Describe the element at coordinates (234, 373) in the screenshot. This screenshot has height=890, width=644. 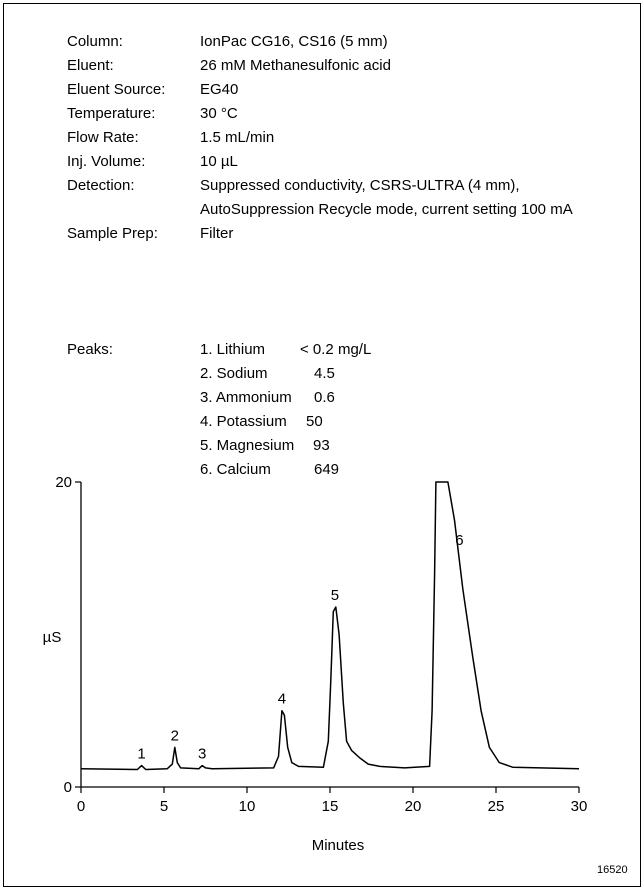
I see `peak-name: 2. Sodium` at that location.